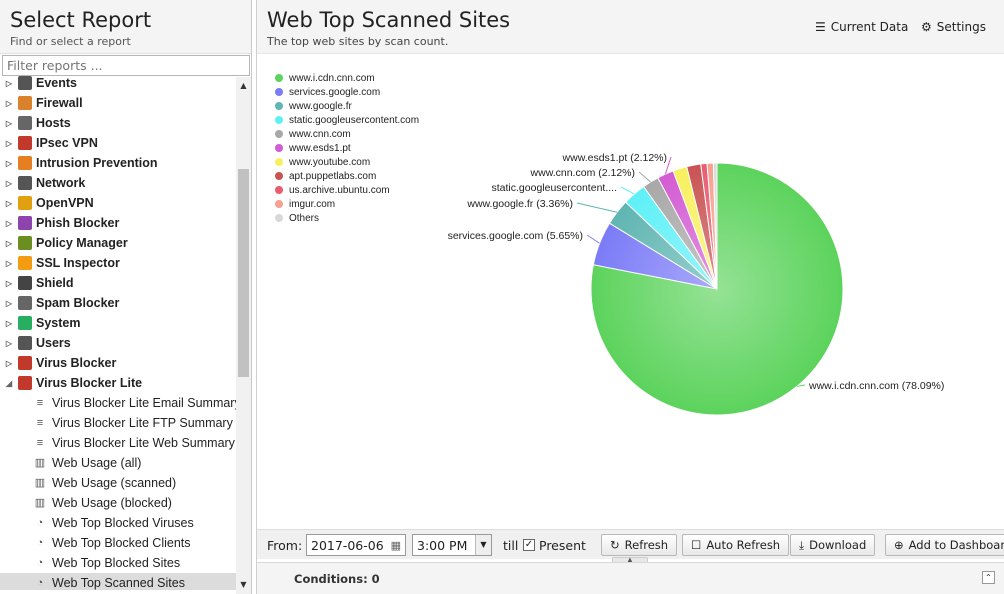 This screenshot has height=594, width=1004. Describe the element at coordinates (112, 503) in the screenshot. I see `report-label: Web Usage (blocked)` at that location.